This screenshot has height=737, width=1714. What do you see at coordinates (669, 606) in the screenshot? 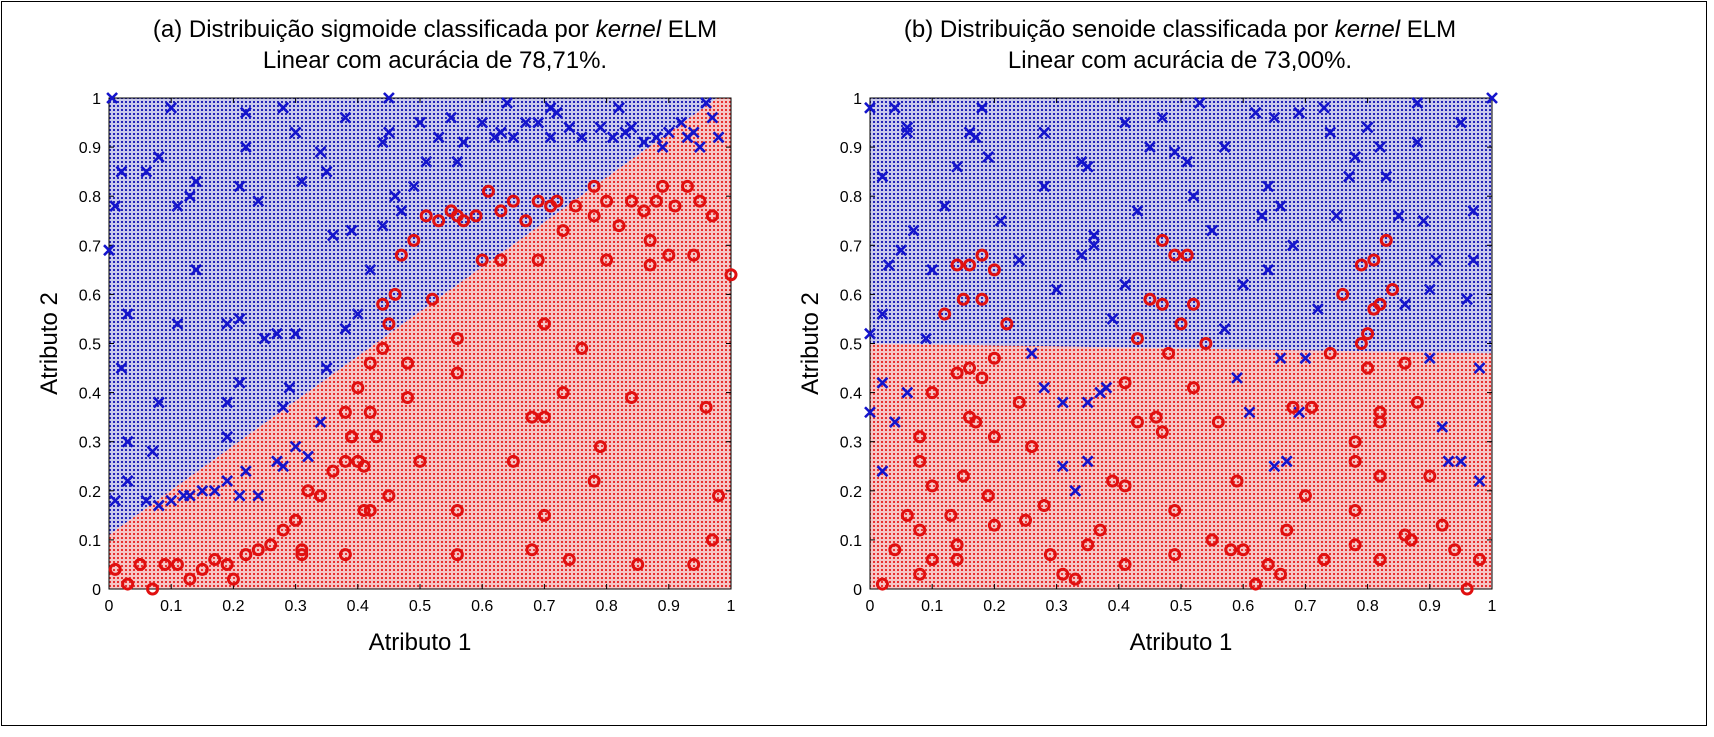
I see `x-tick-label: 0.9` at bounding box center [669, 606].